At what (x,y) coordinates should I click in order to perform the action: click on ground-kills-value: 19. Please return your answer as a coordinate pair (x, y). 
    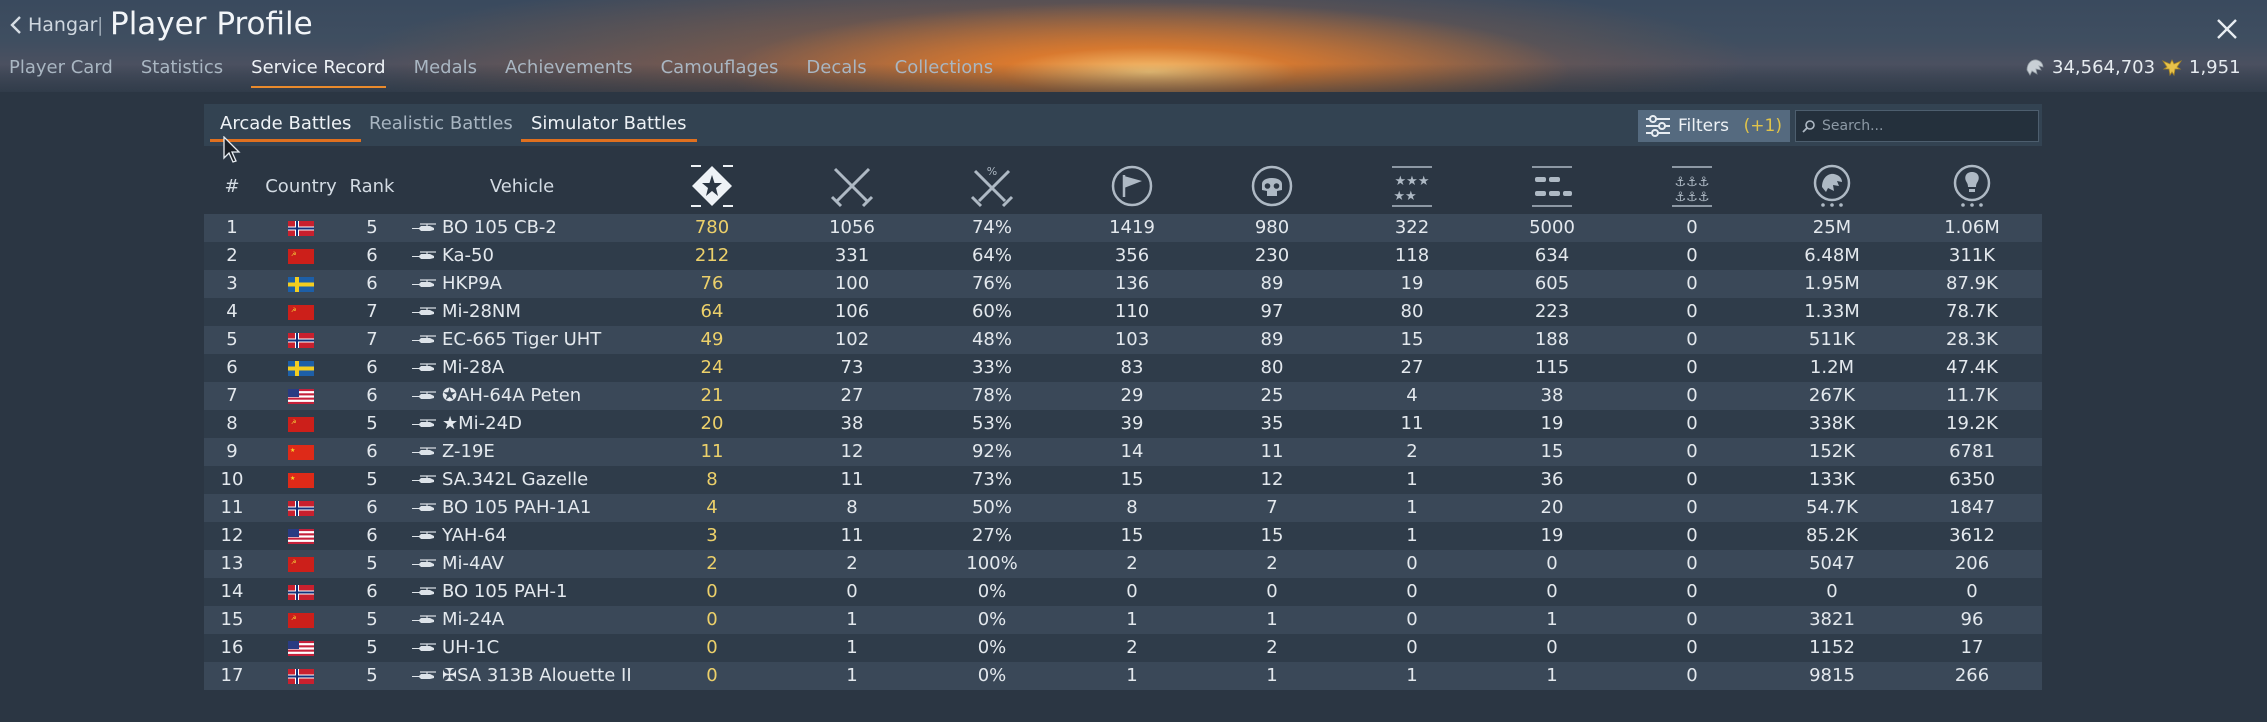
    Looking at the image, I should click on (1552, 423).